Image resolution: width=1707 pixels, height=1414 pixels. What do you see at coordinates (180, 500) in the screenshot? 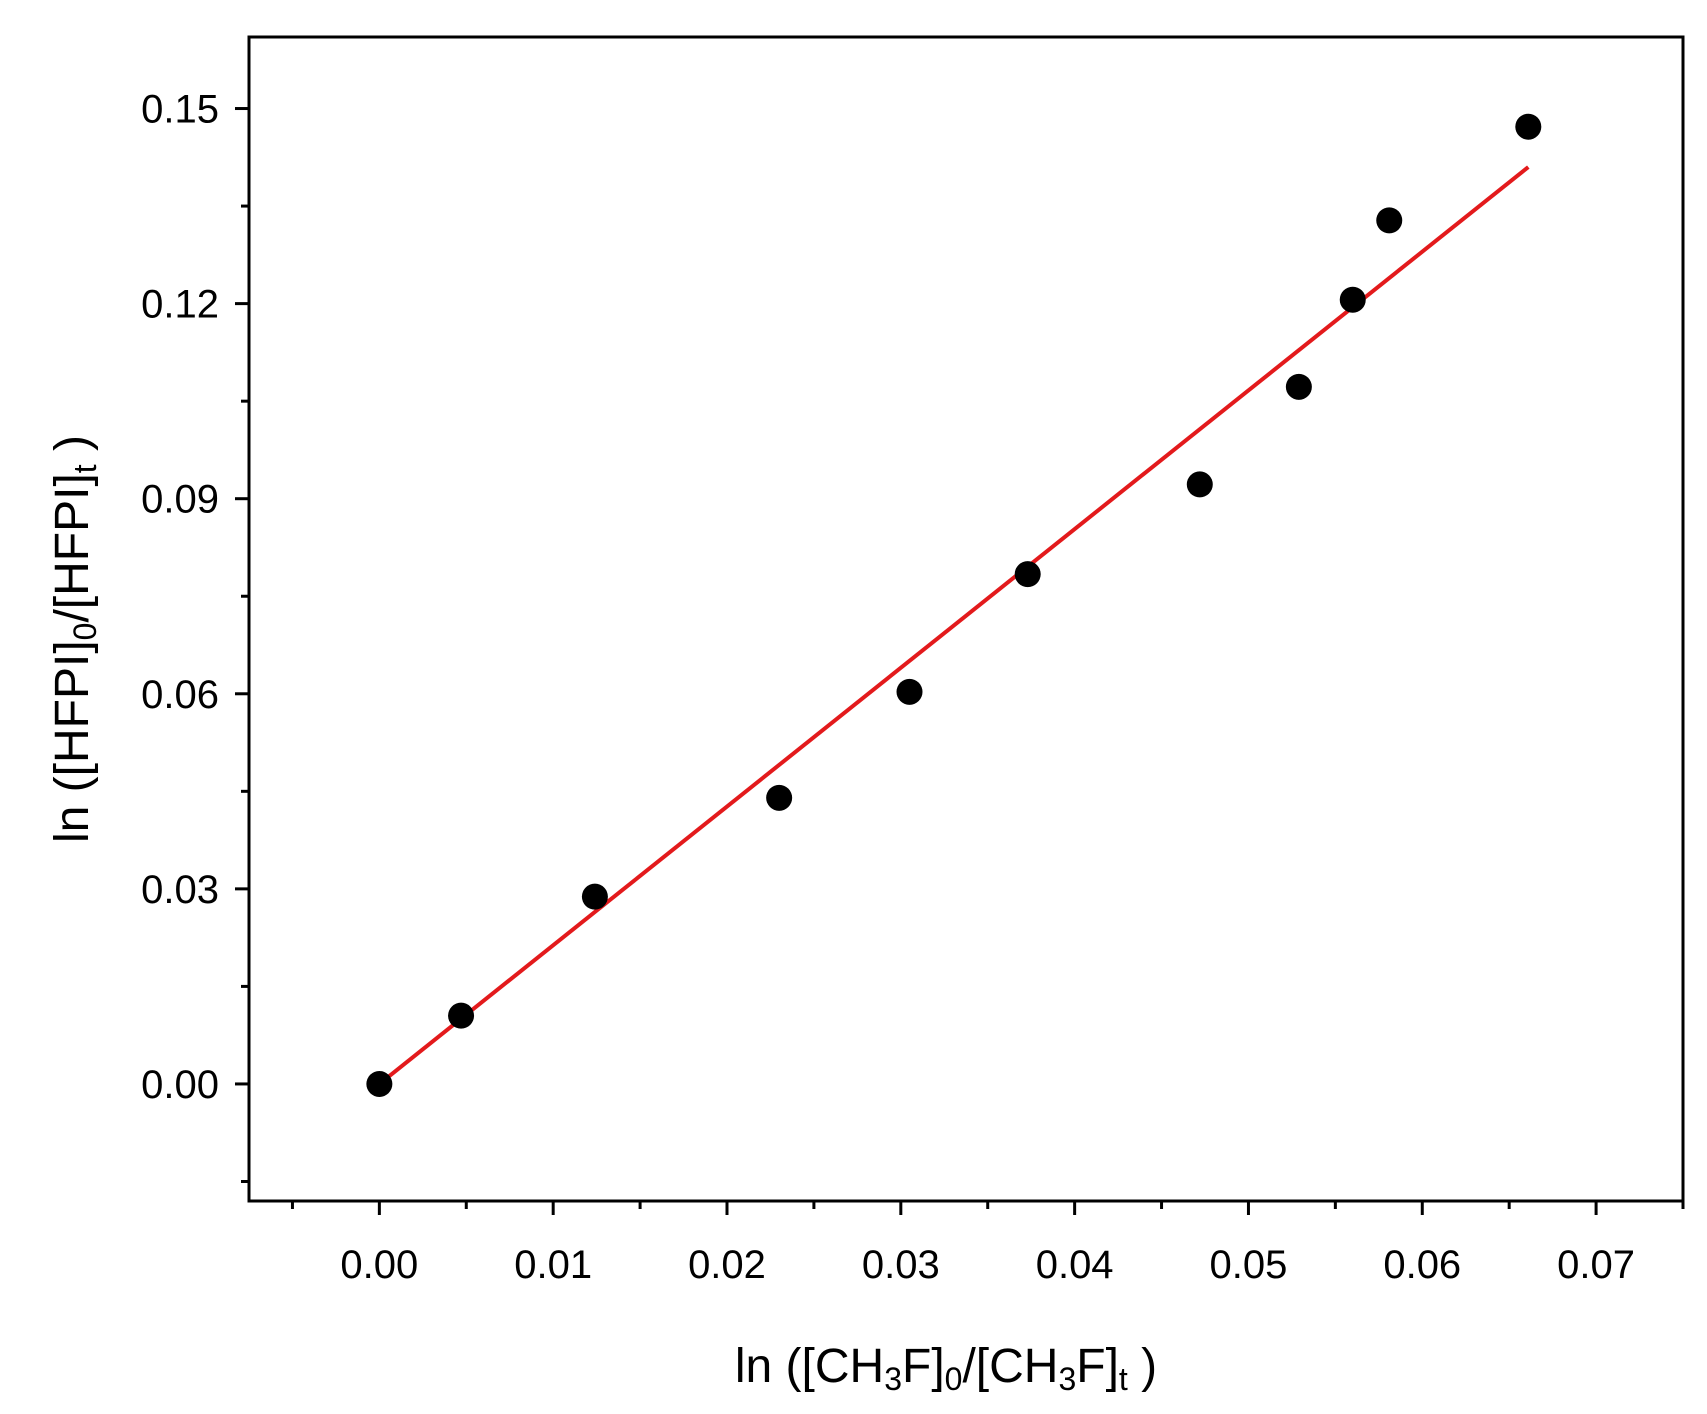
I see `y-tick-label: 0.09` at bounding box center [180, 500].